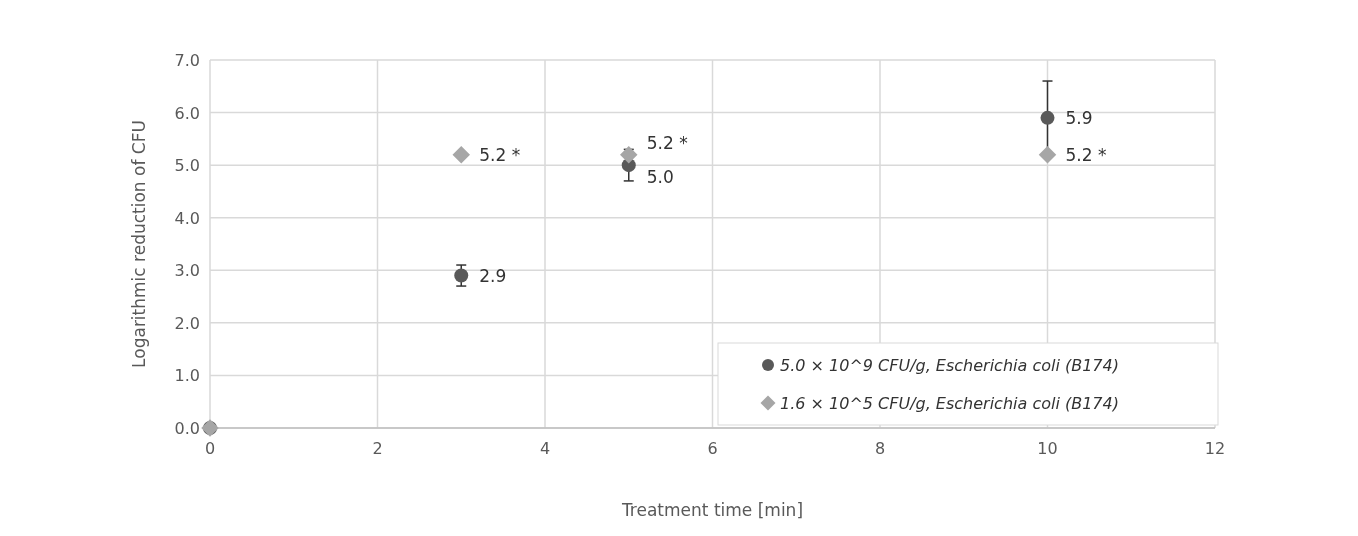  I want to click on y-tick-label: 1.0, so click(187, 376).